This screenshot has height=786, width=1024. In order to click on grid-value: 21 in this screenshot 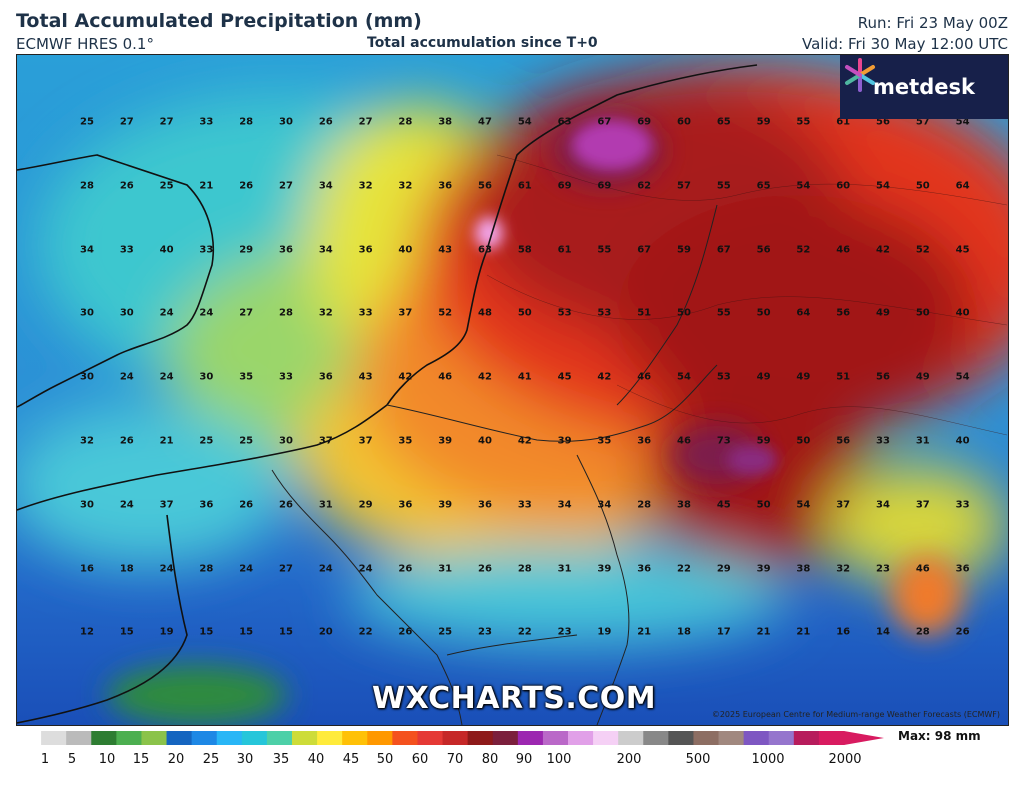, I will do `click(206, 186)`.